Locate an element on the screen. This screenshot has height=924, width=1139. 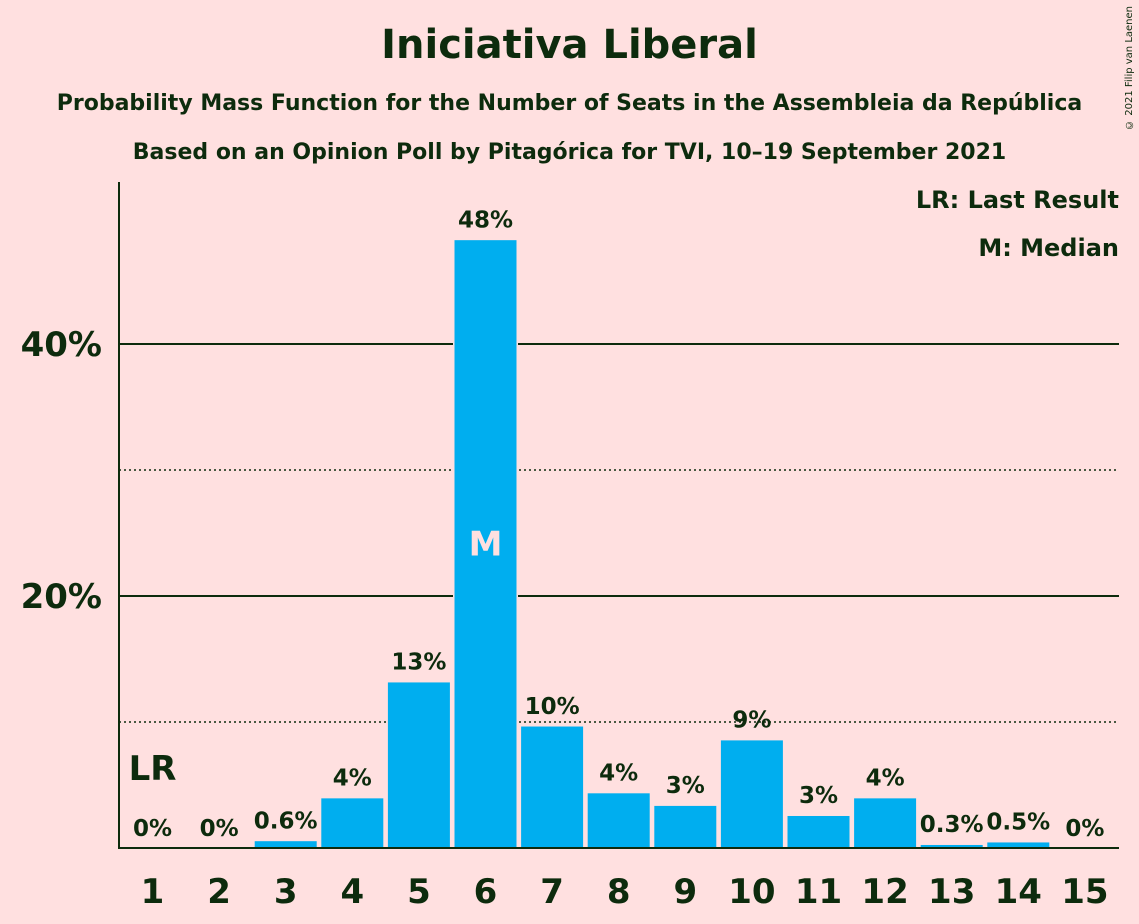
x-tick-label: 1 is located at coordinates (153, 892).